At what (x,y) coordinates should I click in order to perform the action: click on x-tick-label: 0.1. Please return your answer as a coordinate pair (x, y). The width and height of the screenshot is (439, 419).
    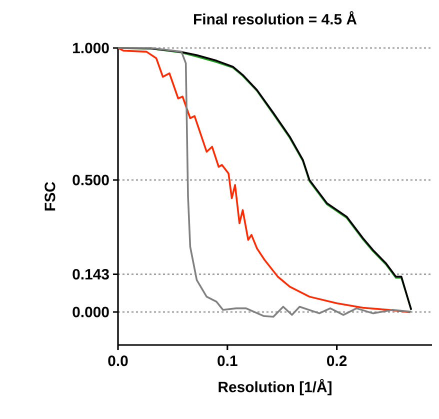
    Looking at the image, I should click on (228, 361).